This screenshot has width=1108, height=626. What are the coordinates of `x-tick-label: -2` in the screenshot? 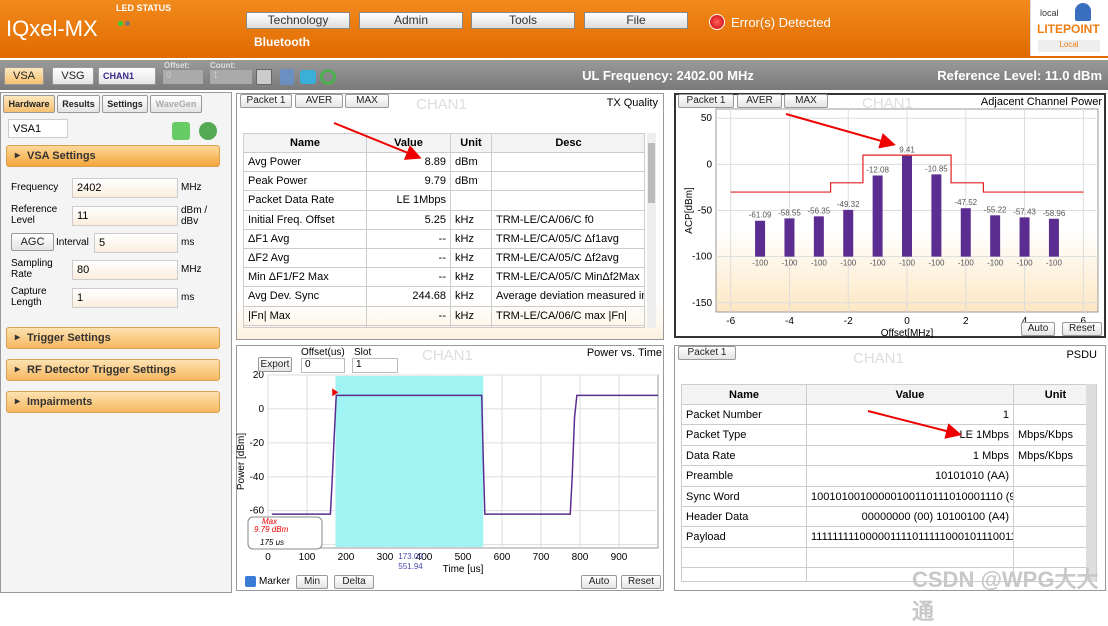 It's located at (848, 321).